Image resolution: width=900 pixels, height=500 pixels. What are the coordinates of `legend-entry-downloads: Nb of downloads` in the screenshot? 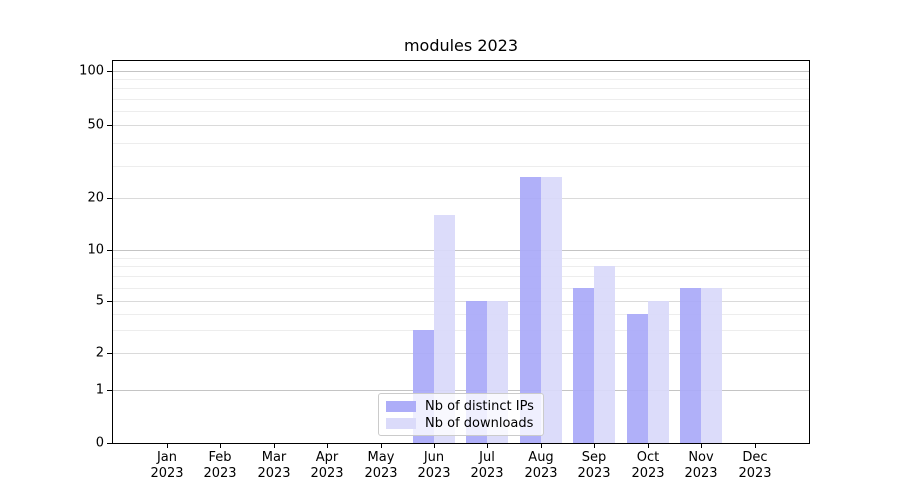 It's located at (461, 423).